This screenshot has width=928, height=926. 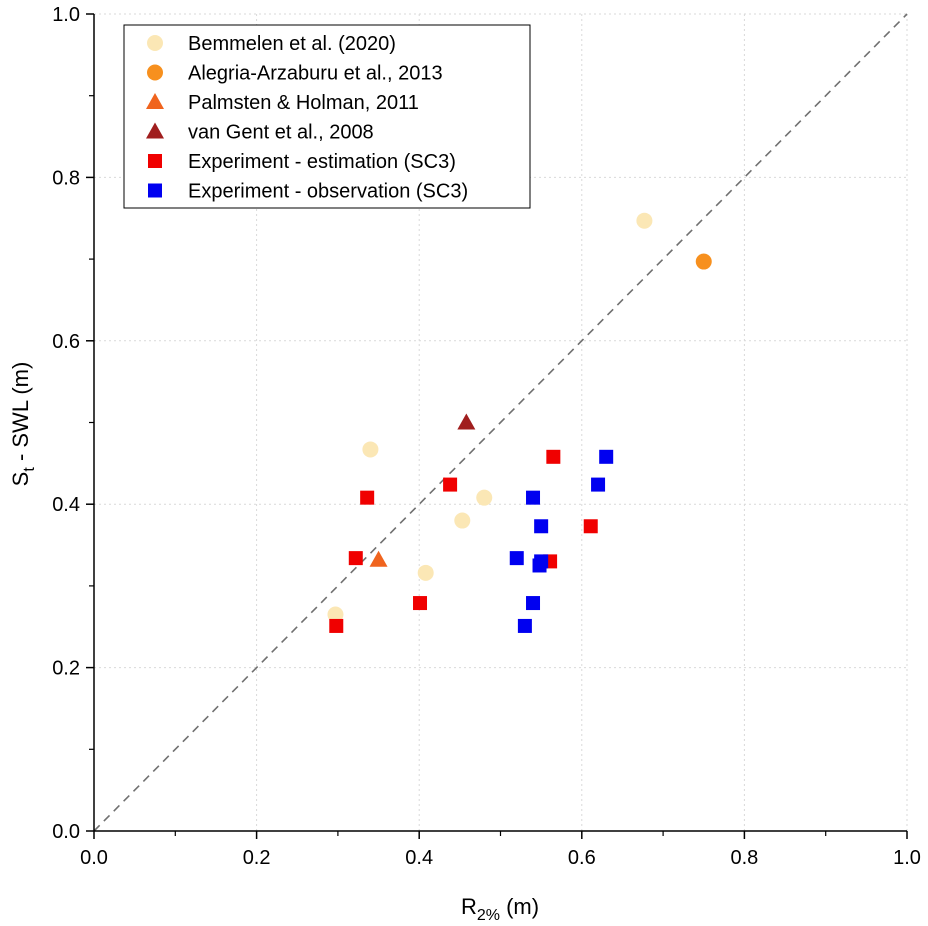 I want to click on x-axis-title-unit: (m), so click(x=519, y=906).